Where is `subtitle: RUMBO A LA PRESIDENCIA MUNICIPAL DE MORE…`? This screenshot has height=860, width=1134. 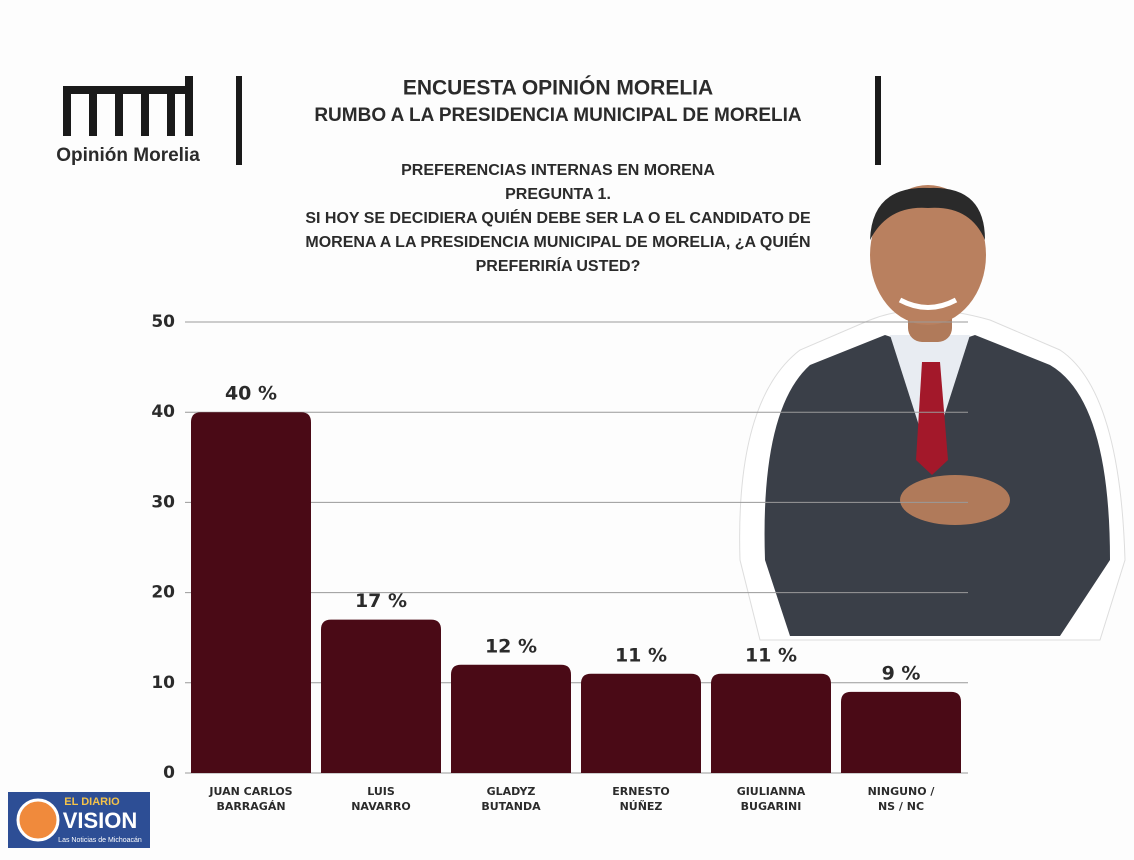 subtitle: RUMBO A LA PRESIDENCIA MUNICIPAL DE MORE… is located at coordinates (558, 115).